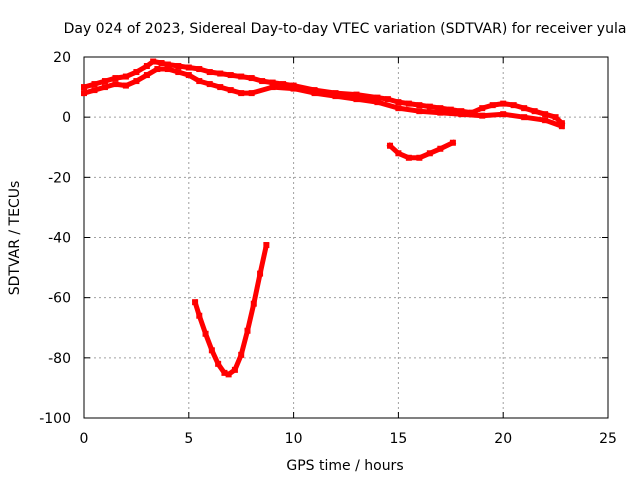 The height and width of the screenshot is (480, 640). What do you see at coordinates (230, 309) in the screenshot?
I see `series-line-deep-dip` at bounding box center [230, 309].